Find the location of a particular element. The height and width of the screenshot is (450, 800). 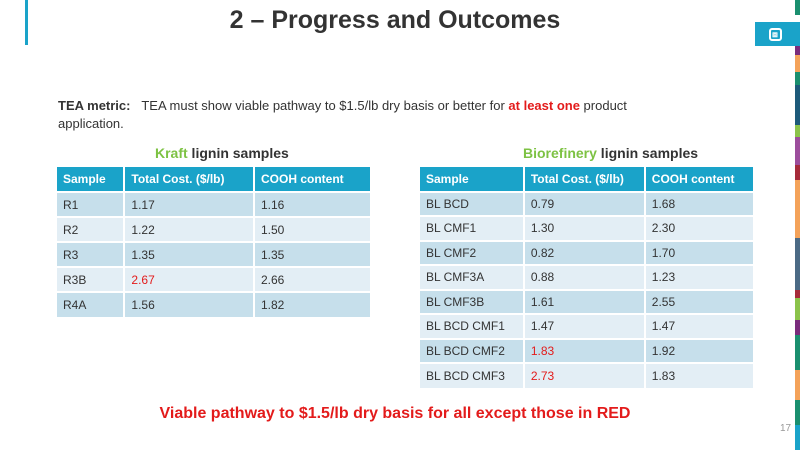

table-cell: R3 is located at coordinates (91, 254).